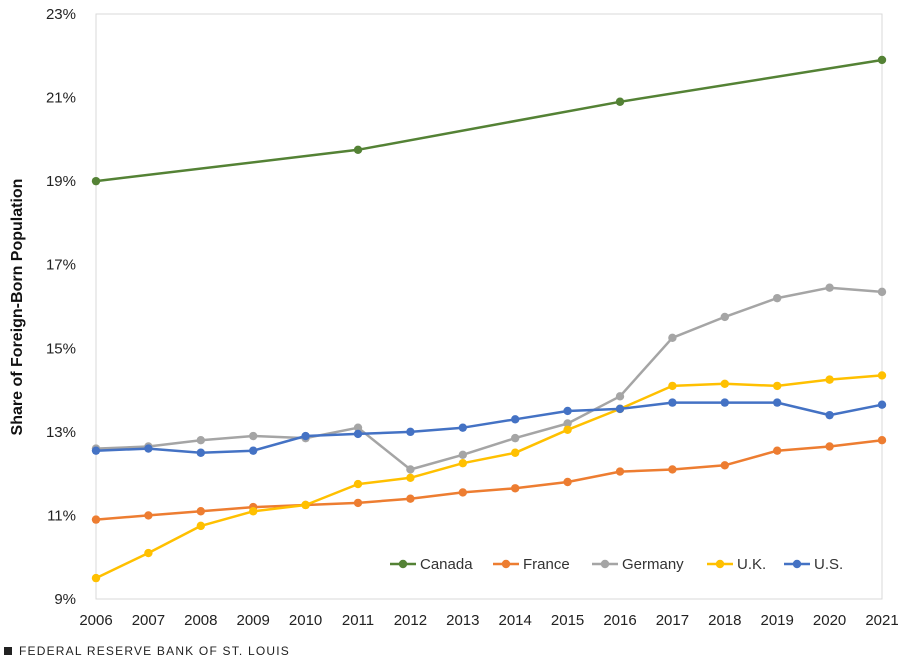 Image resolution: width=909 pixels, height=660 pixels. I want to click on legend: Canada France Germany U.K. U.S., so click(616, 564).